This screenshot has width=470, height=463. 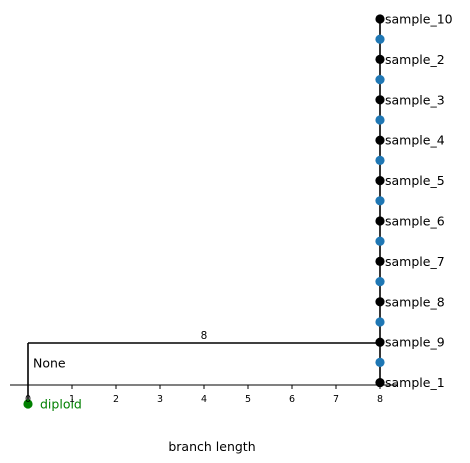 What do you see at coordinates (49, 363) in the screenshot?
I see `internal-node-label: None` at bounding box center [49, 363].